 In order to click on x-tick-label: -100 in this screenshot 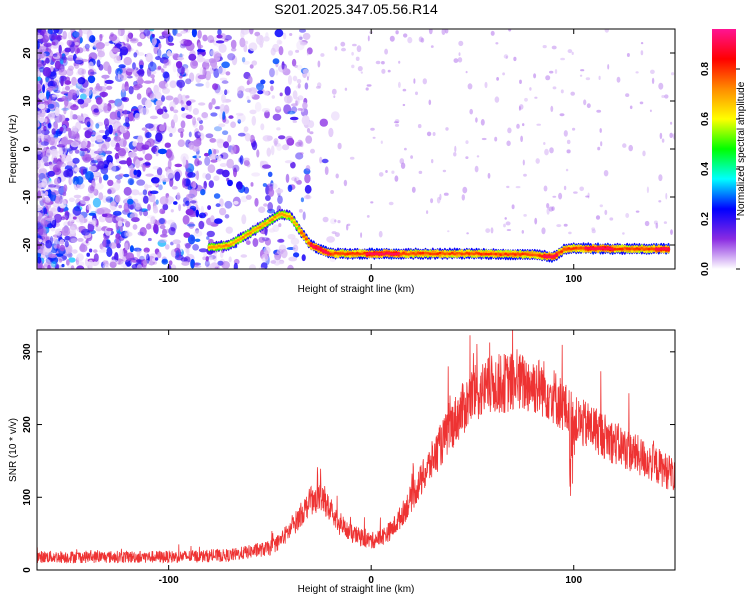, I will do `click(169, 279)`.